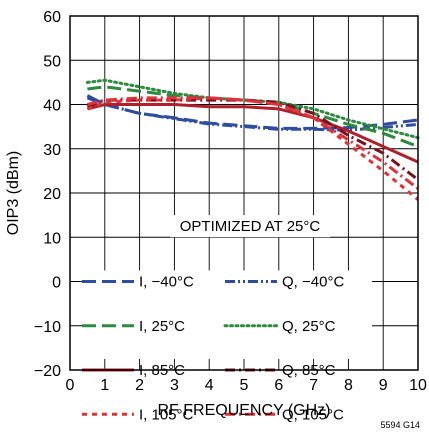 The height and width of the screenshot is (436, 429). Describe the element at coordinates (400, 425) in the screenshot. I see `figure-number: 5594 G14` at that location.